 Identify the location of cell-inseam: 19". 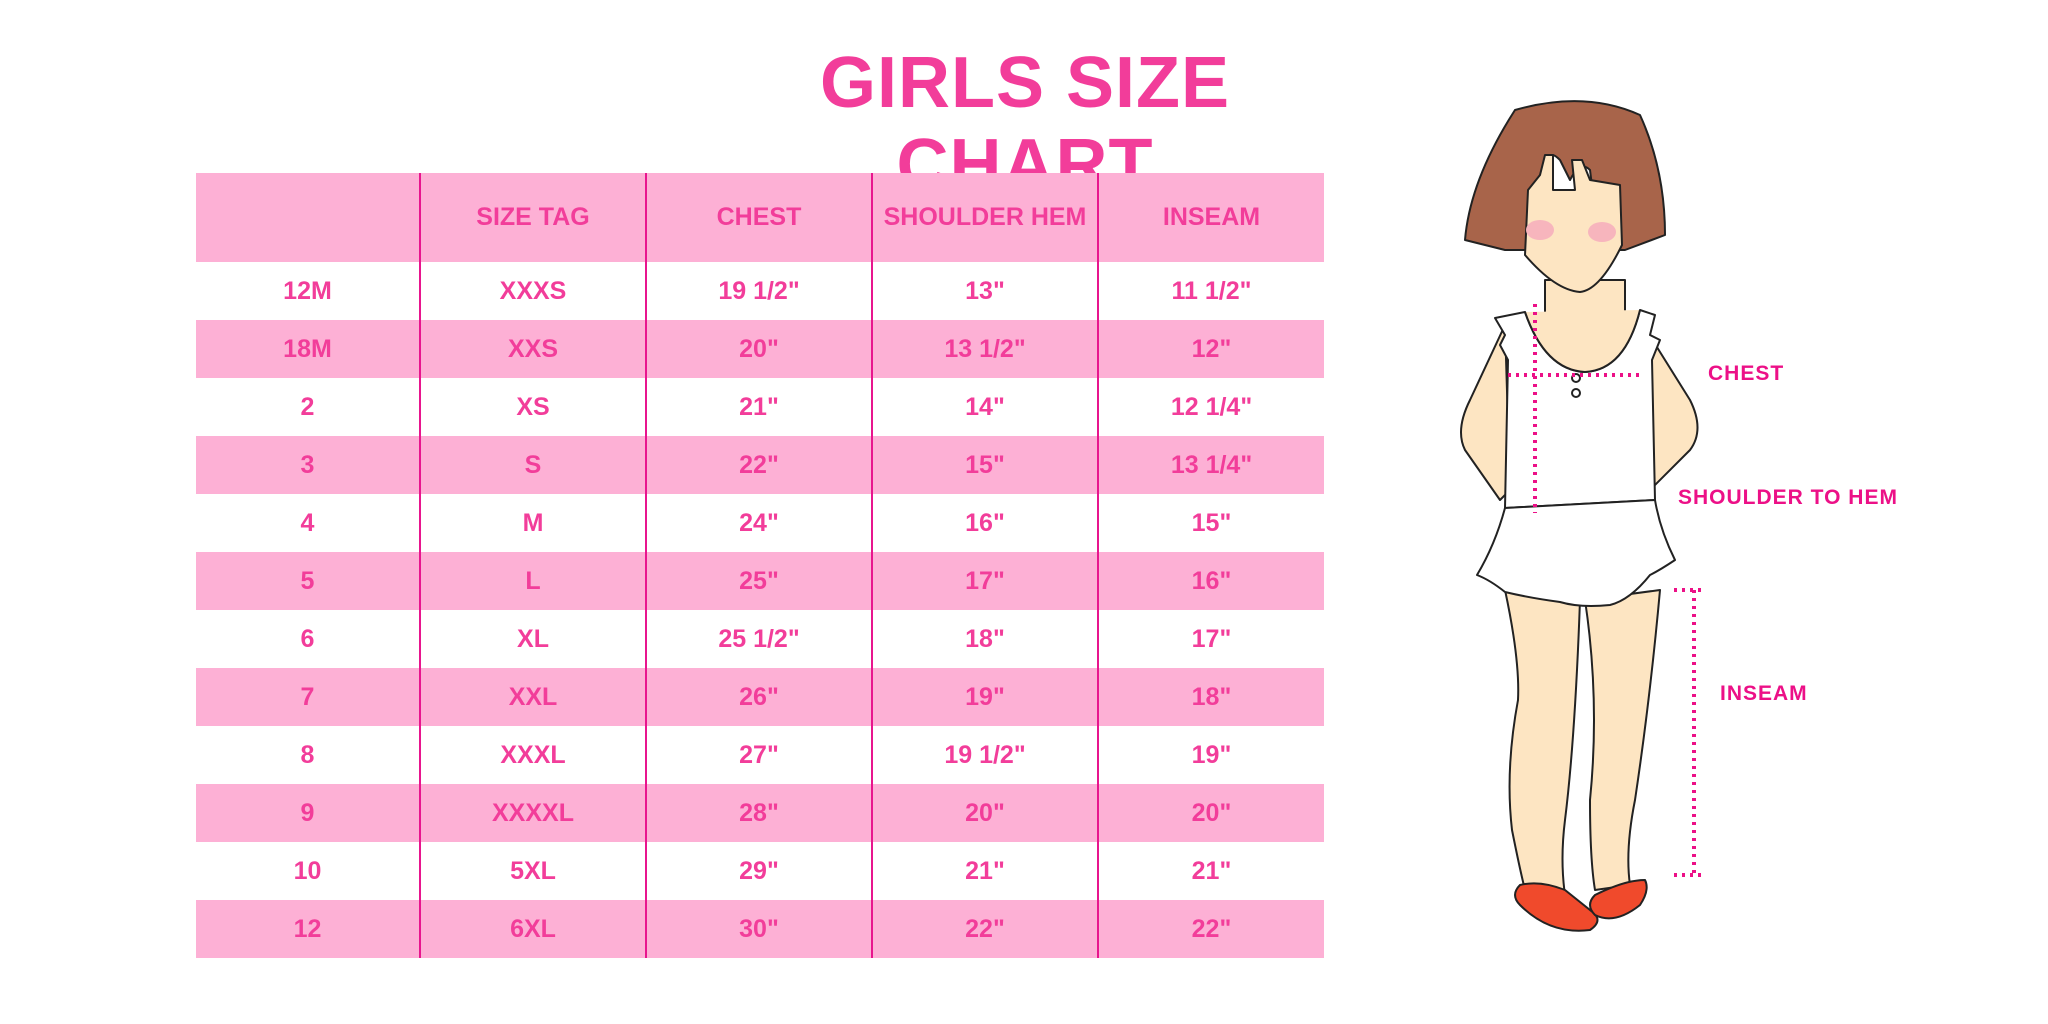
(1210, 755).